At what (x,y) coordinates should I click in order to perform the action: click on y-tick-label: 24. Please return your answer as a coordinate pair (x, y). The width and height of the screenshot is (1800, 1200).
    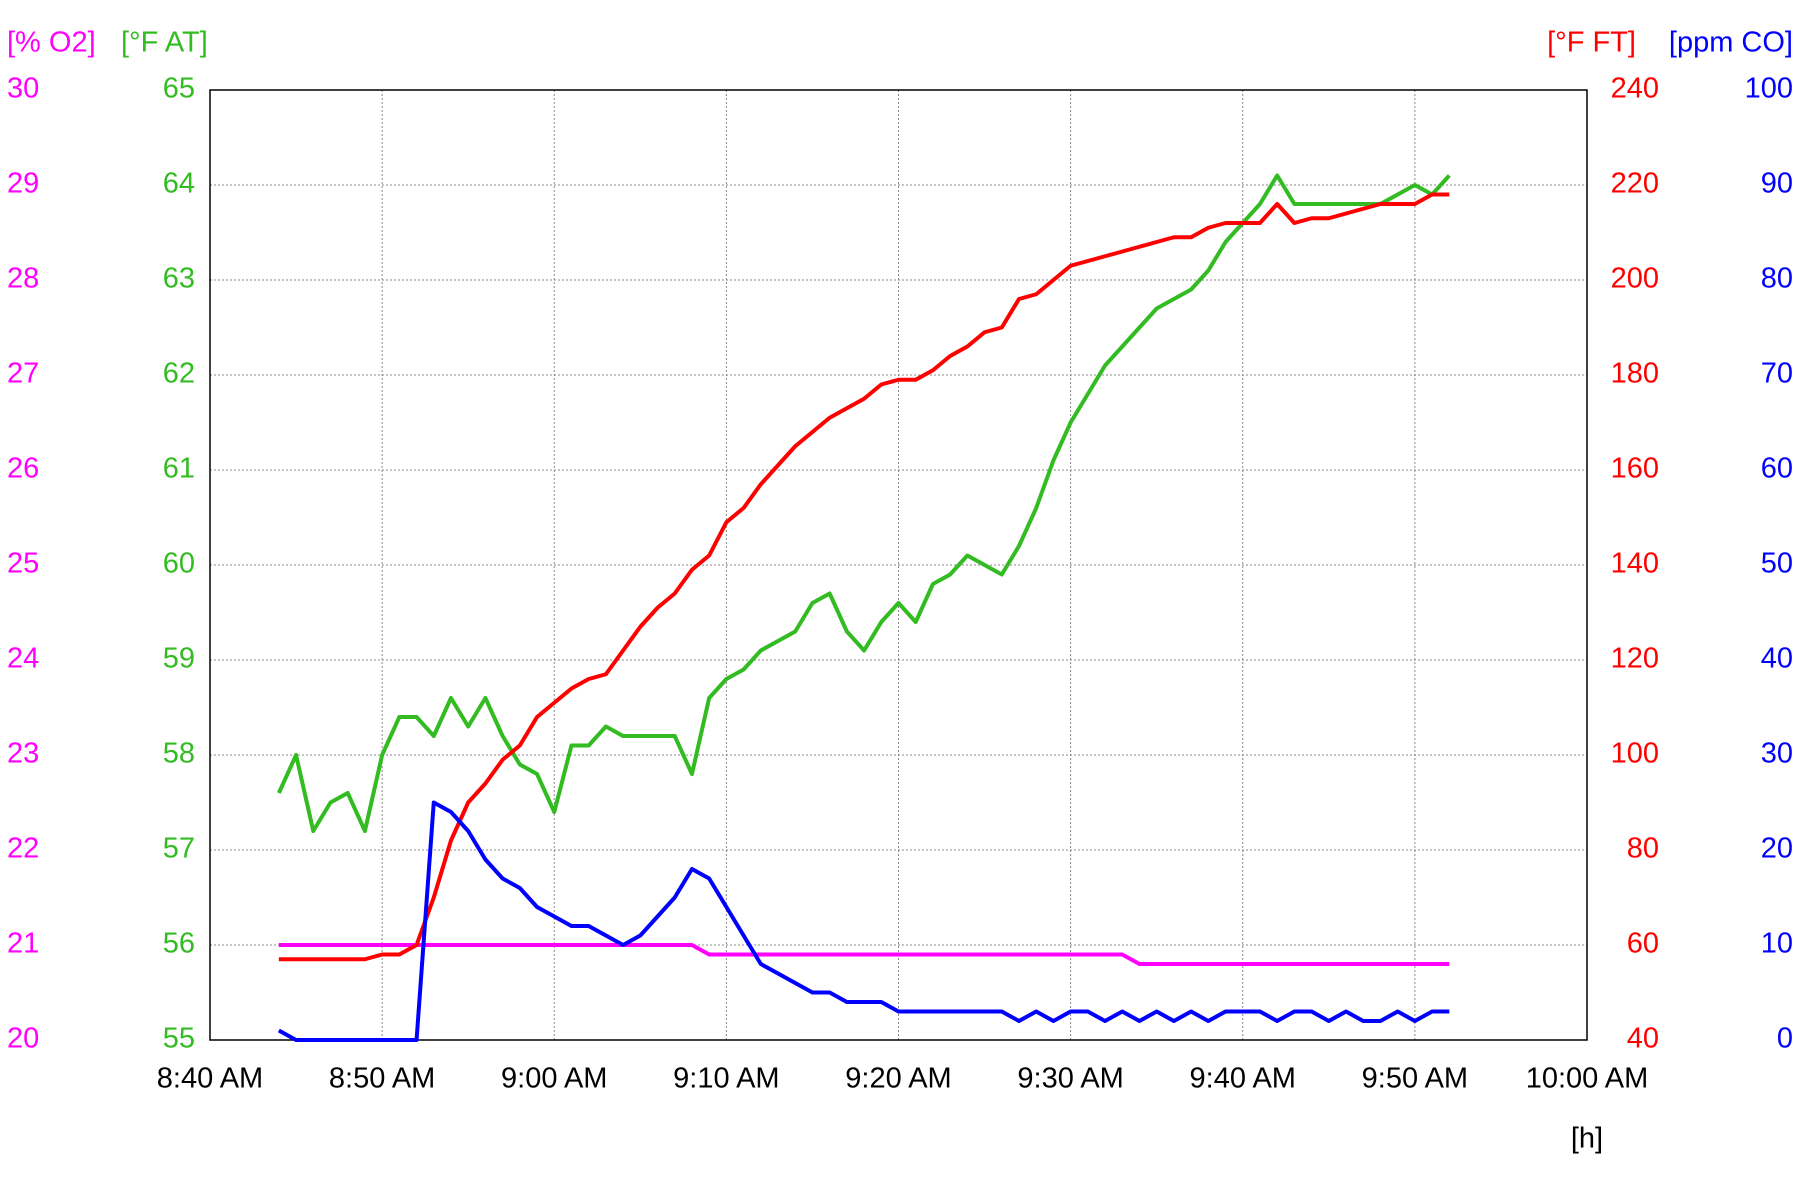
    Looking at the image, I should click on (23, 659).